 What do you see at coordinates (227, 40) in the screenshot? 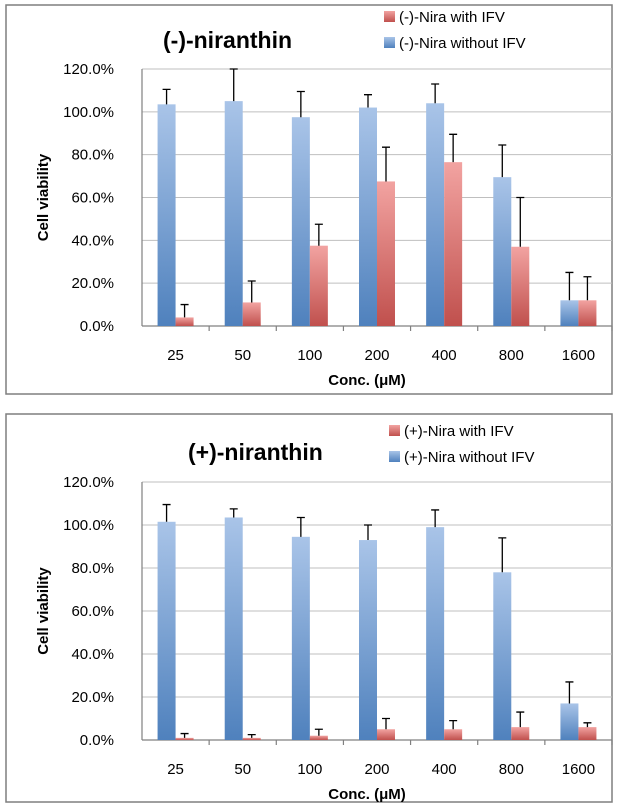
I see `chart-title: (-)-niranthin` at bounding box center [227, 40].